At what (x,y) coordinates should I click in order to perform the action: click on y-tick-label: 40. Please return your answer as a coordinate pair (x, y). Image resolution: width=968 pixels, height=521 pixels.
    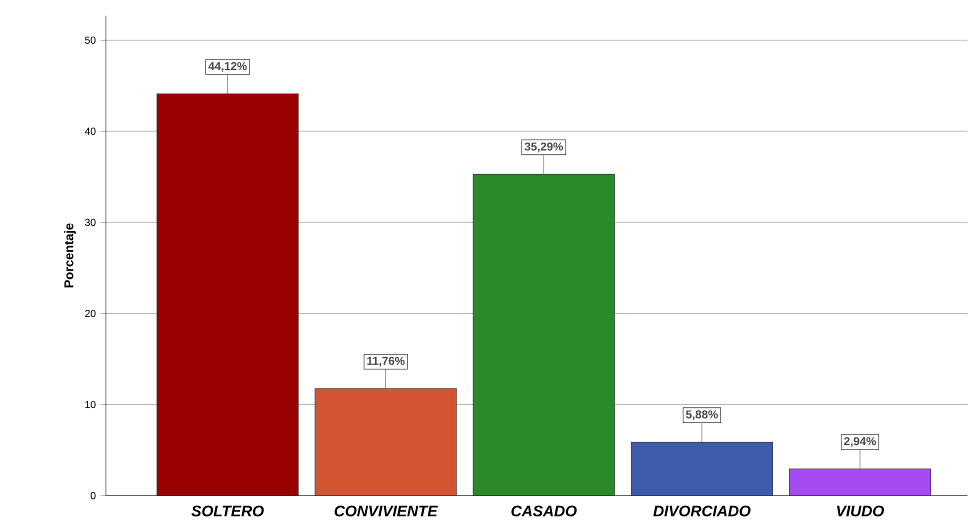
    Looking at the image, I should click on (90, 131).